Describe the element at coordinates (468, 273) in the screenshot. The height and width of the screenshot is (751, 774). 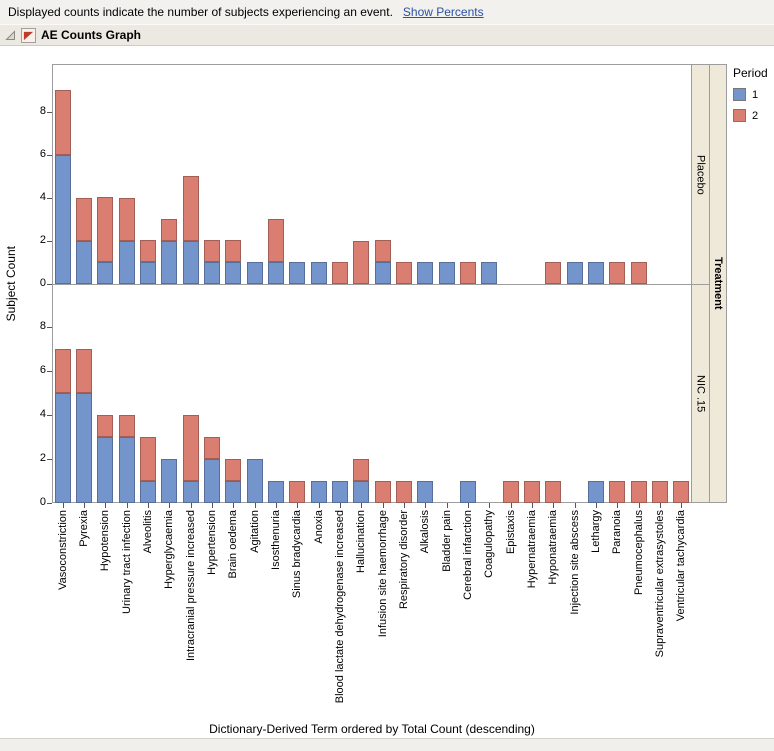
I see `bar-period2-cerebral-infarction` at that location.